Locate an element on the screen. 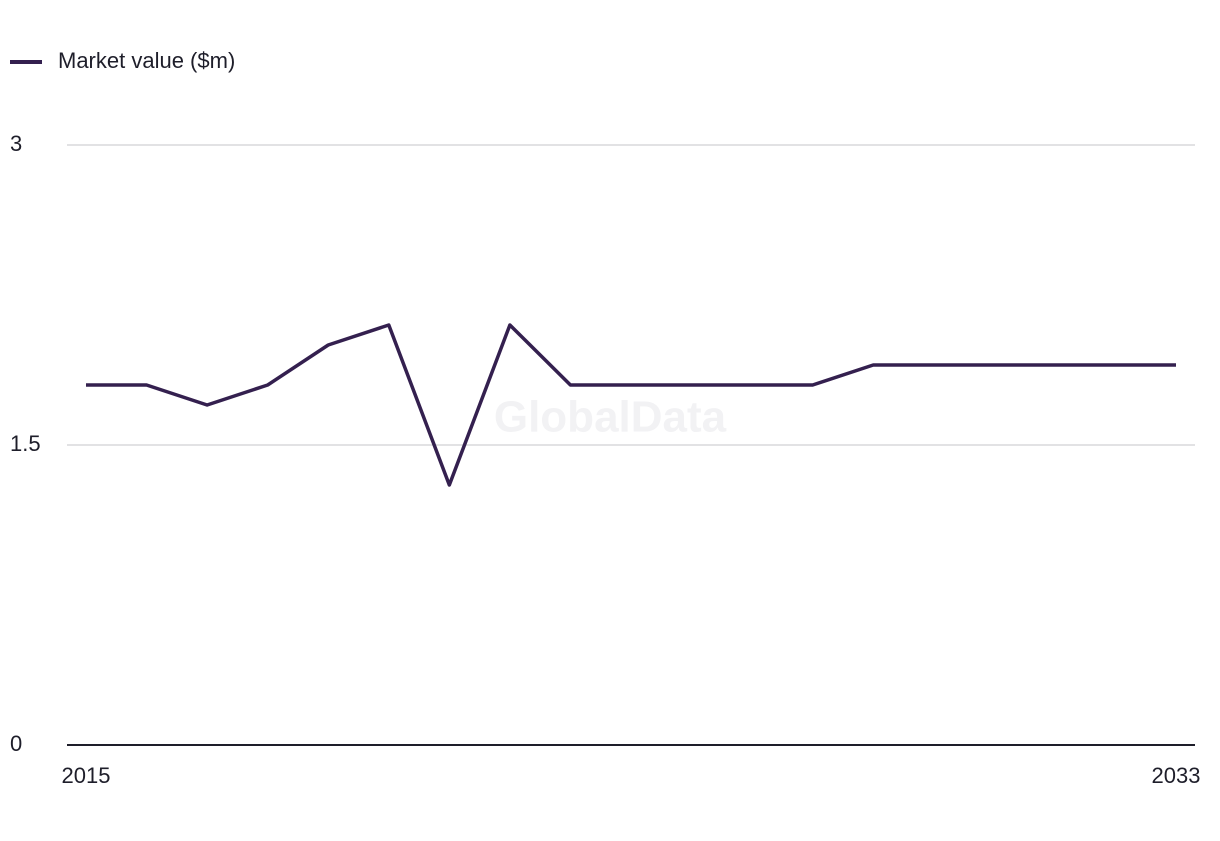 This screenshot has width=1220, height=841. y-tick-label: 1.5 is located at coordinates (25, 443).